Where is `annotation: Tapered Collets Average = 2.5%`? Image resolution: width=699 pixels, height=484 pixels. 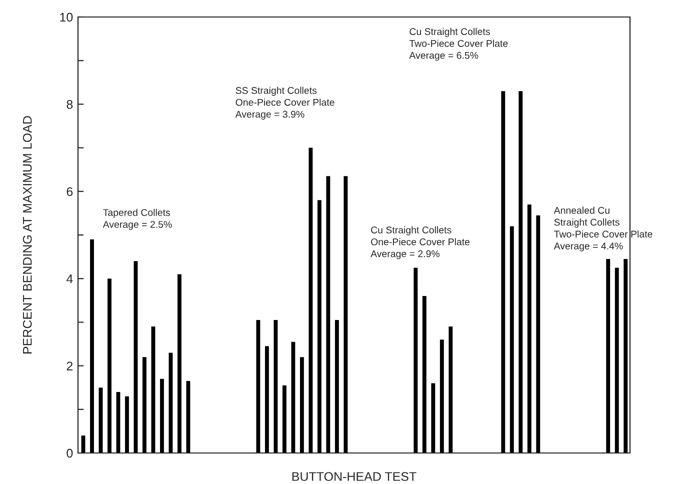
annotation: Tapered Collets Average = 2.5% is located at coordinates (137, 219).